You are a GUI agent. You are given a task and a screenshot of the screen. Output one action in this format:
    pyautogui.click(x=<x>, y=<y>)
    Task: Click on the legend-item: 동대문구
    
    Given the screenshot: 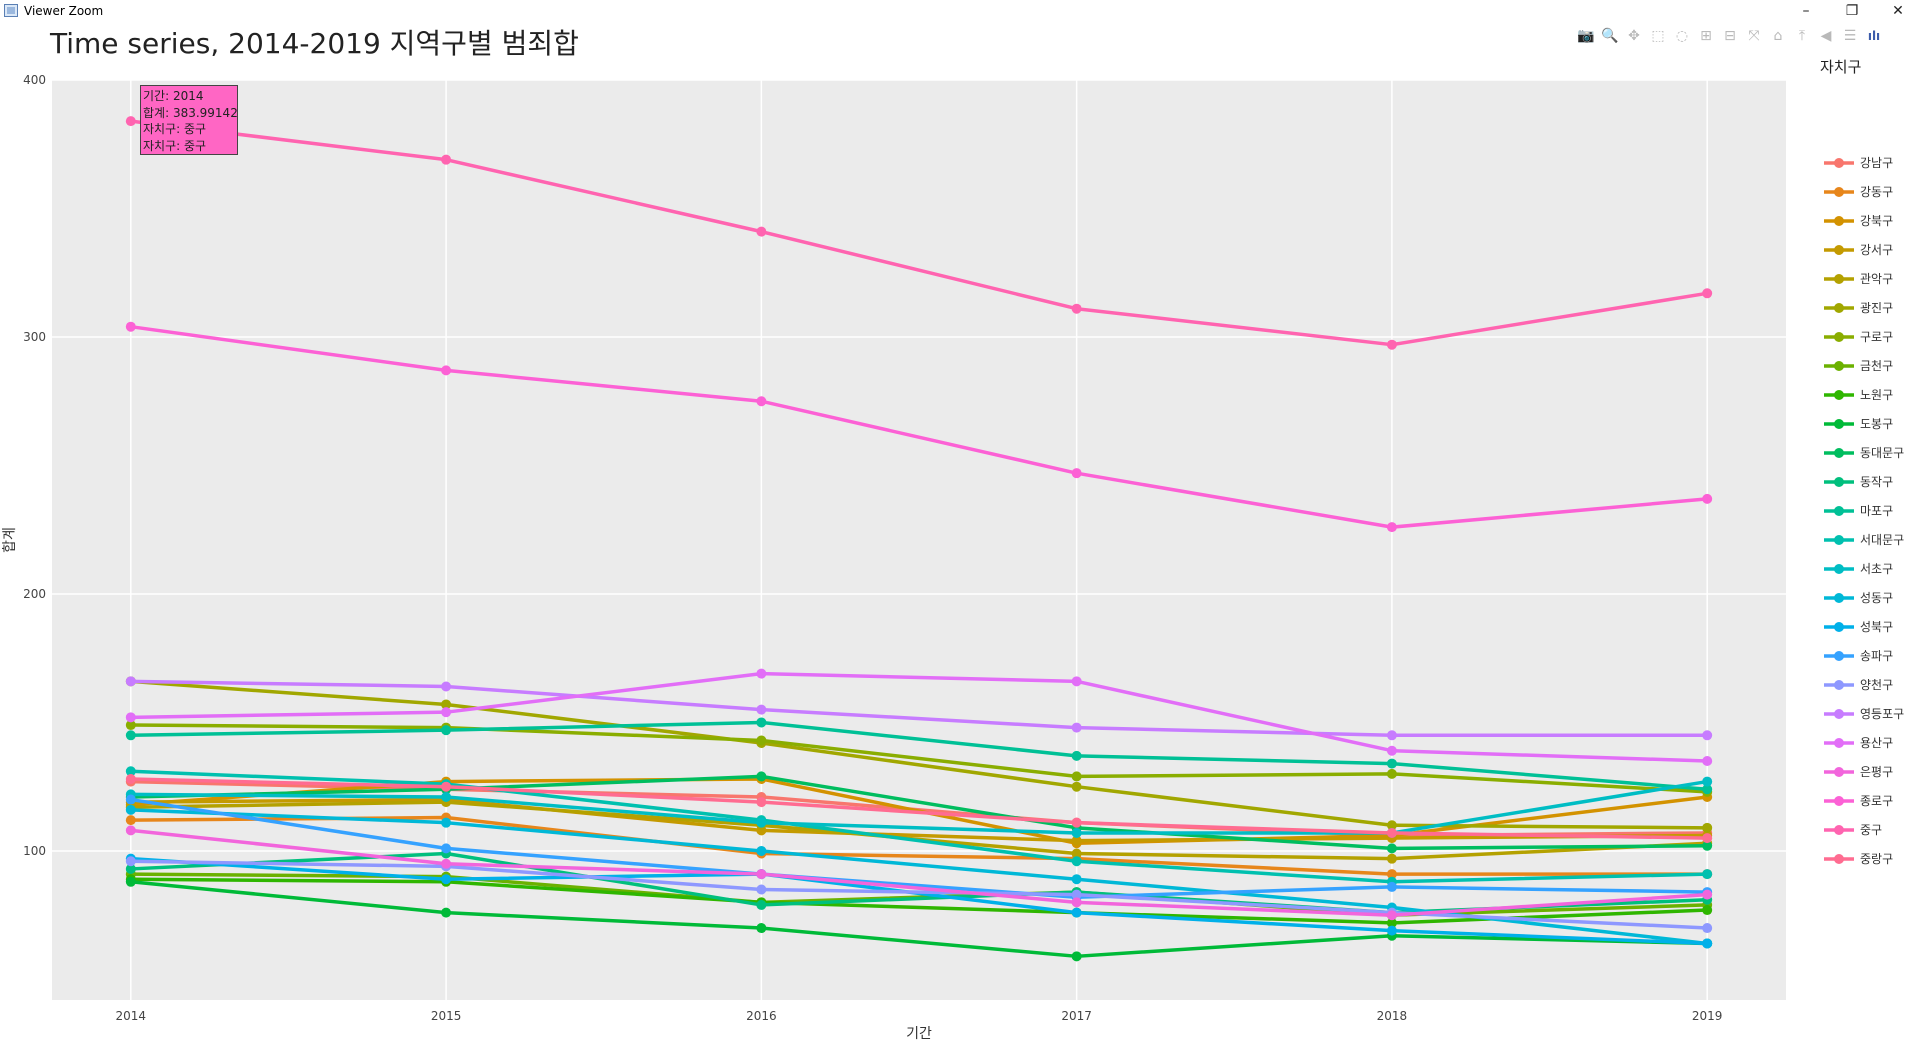 What is the action you would take?
    pyautogui.click(x=1871, y=453)
    